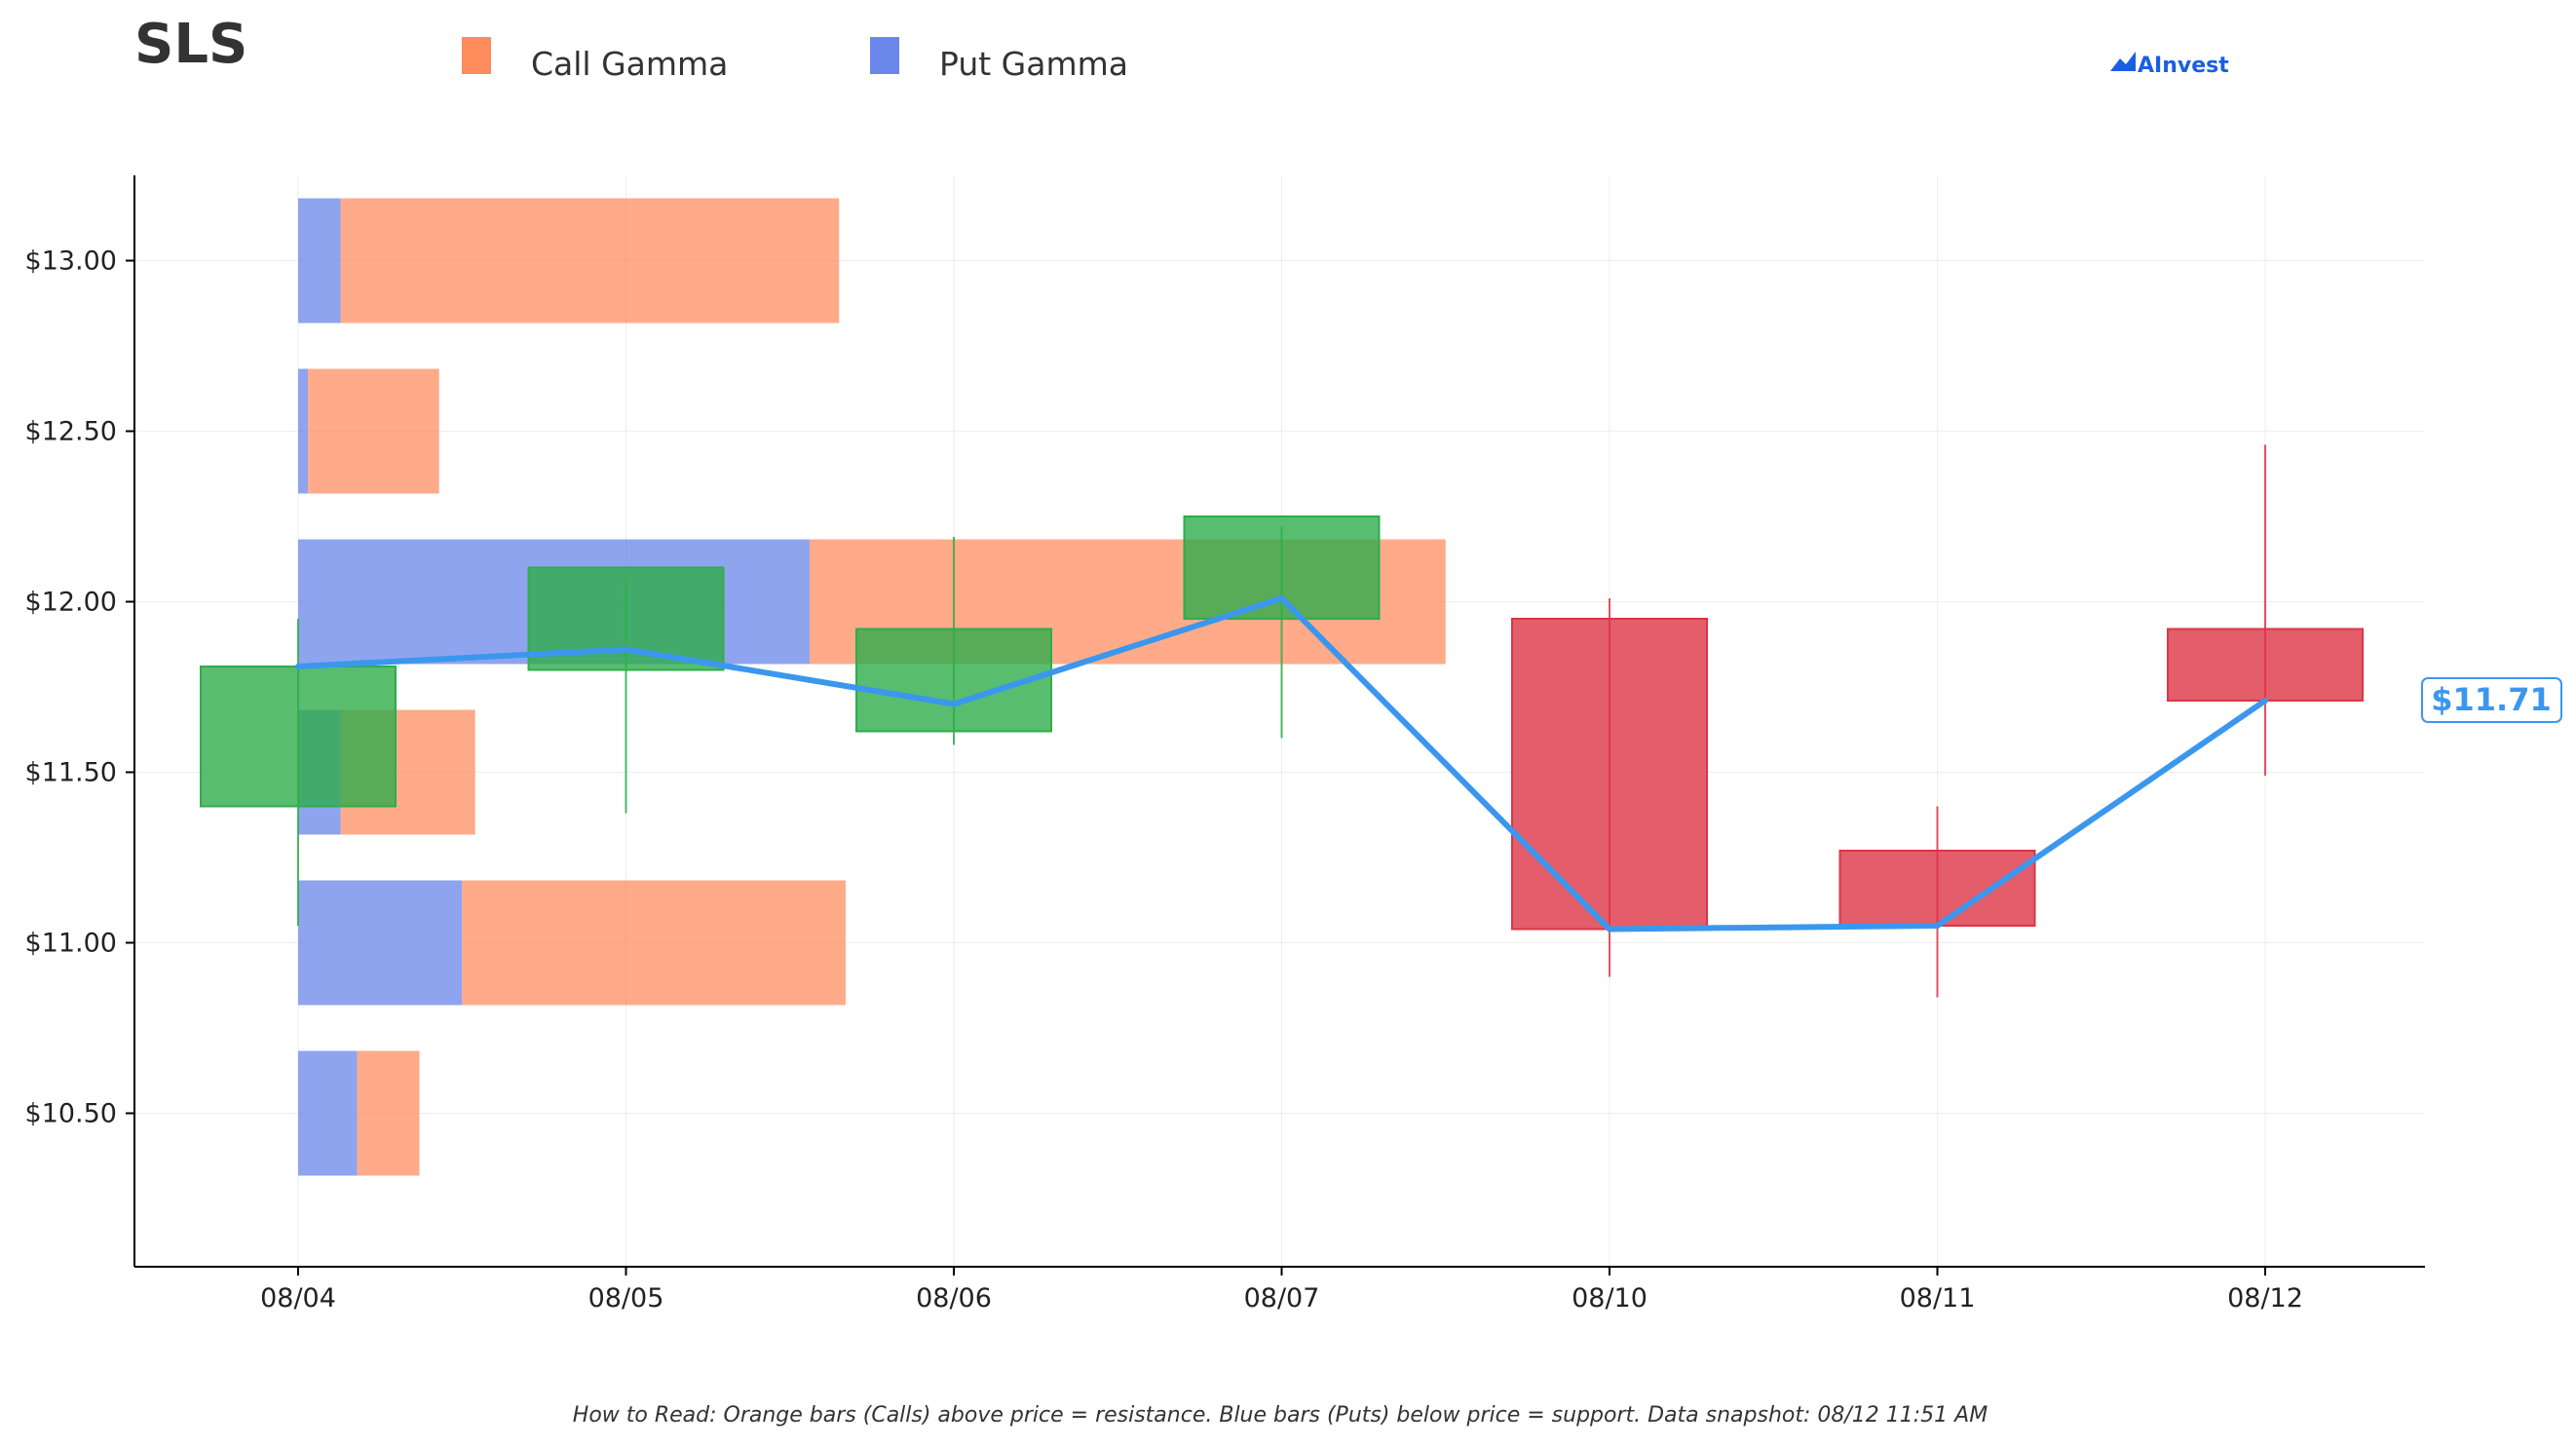  I want to click on legend-put-label: Put Gamma, so click(1033, 64).